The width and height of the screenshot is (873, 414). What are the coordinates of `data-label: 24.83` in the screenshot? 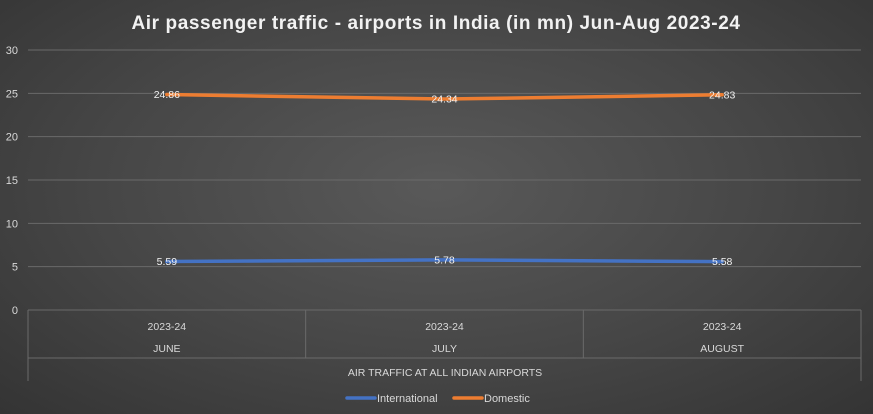 It's located at (722, 95).